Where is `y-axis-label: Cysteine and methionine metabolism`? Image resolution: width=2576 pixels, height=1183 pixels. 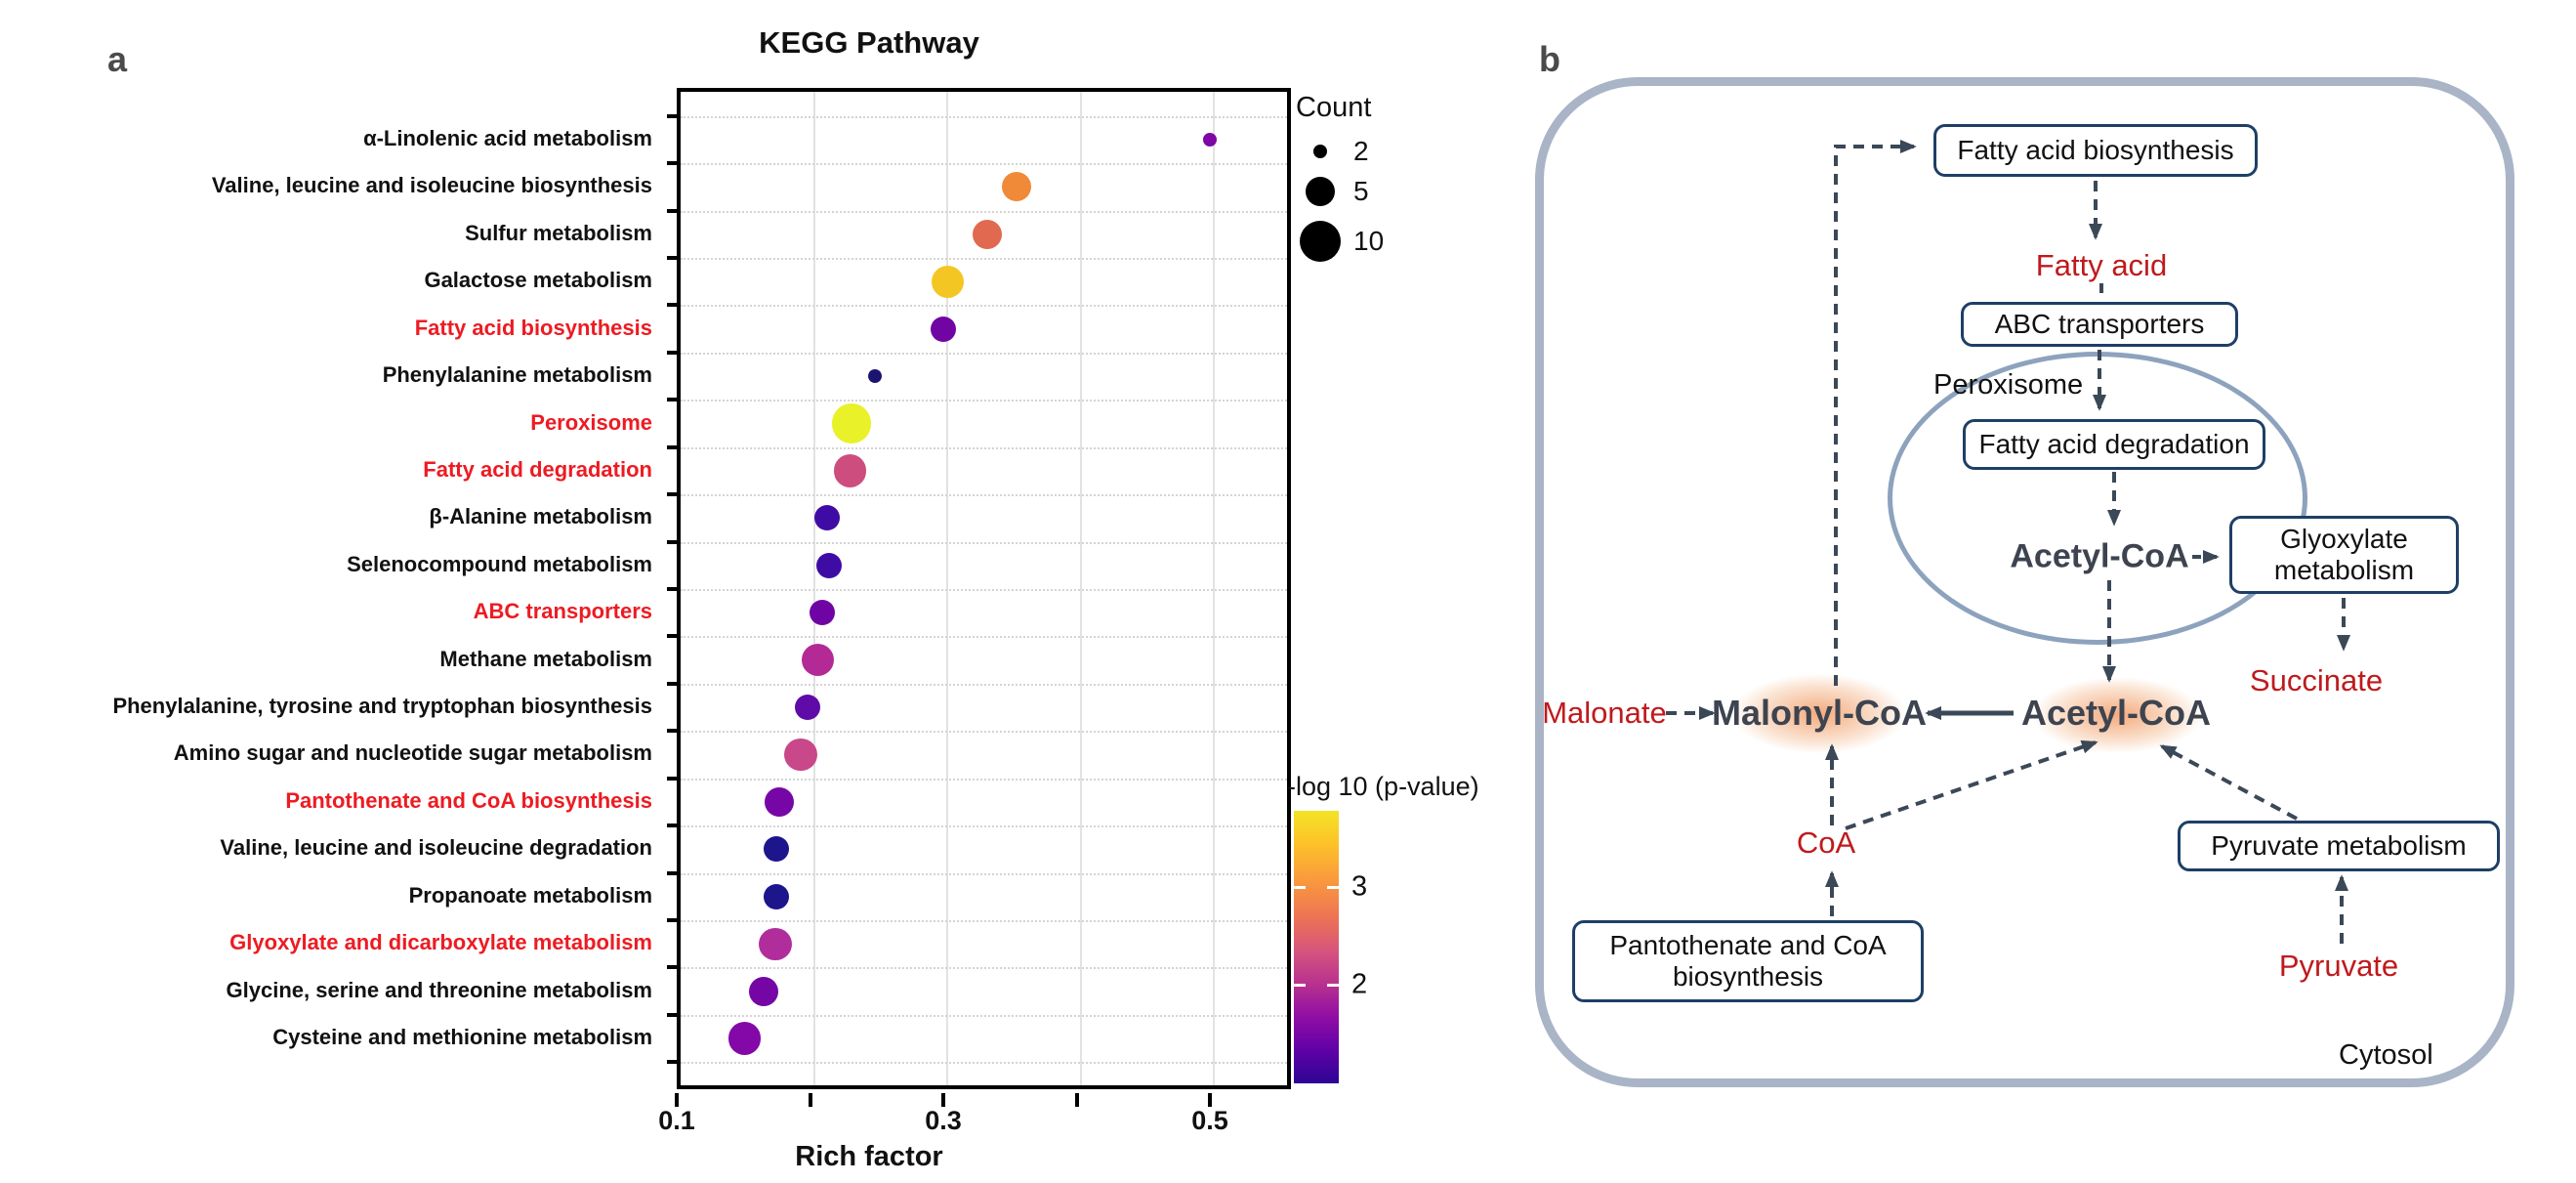
y-axis-label: Cysteine and methionine metabolism is located at coordinates (462, 1036).